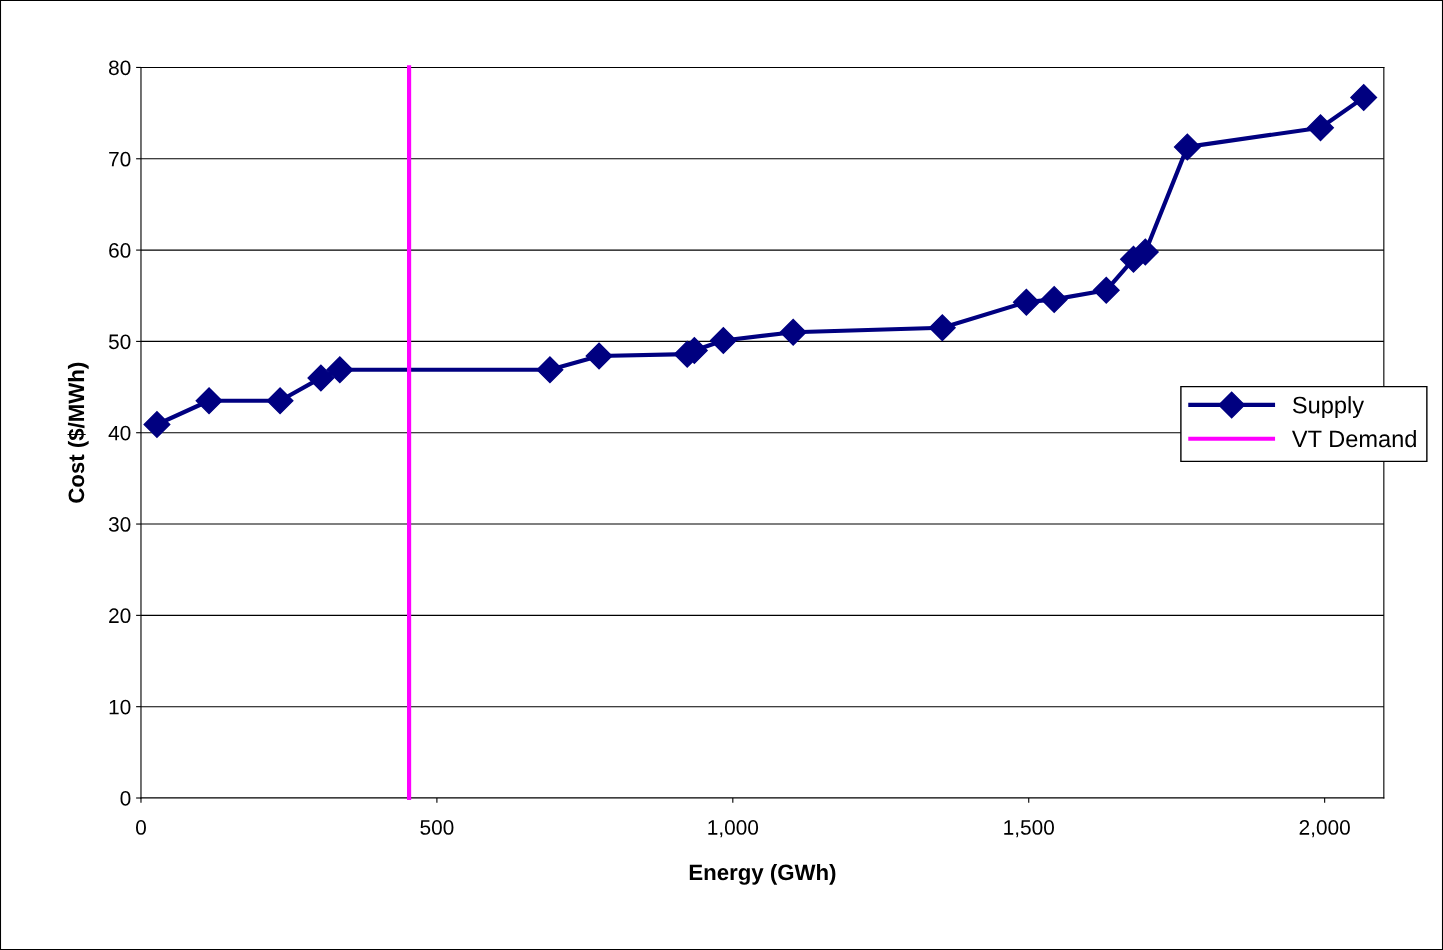  Describe the element at coordinates (141, 827) in the screenshot. I see `x-tick-label: 0` at that location.